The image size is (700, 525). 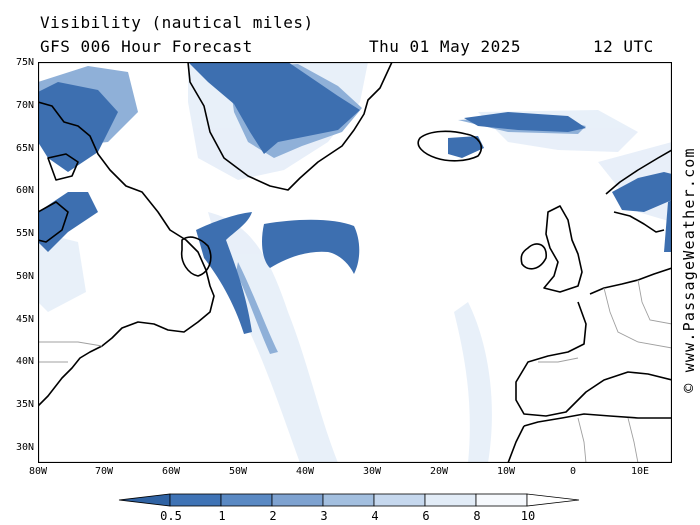 I want to click on legend-label: 0.5, so click(x=171, y=516).